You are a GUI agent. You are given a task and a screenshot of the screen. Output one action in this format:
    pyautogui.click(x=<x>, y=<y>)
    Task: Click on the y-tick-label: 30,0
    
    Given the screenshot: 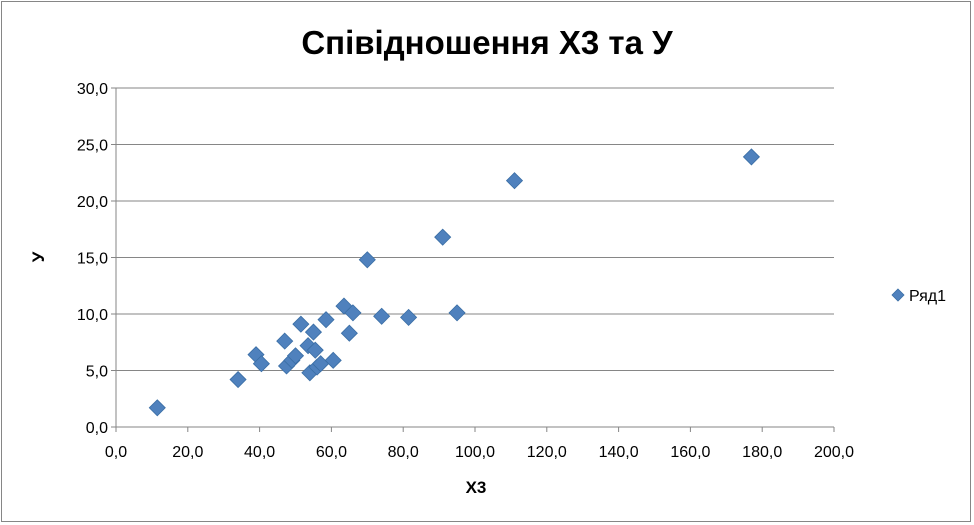 What is the action you would take?
    pyautogui.click(x=92, y=89)
    